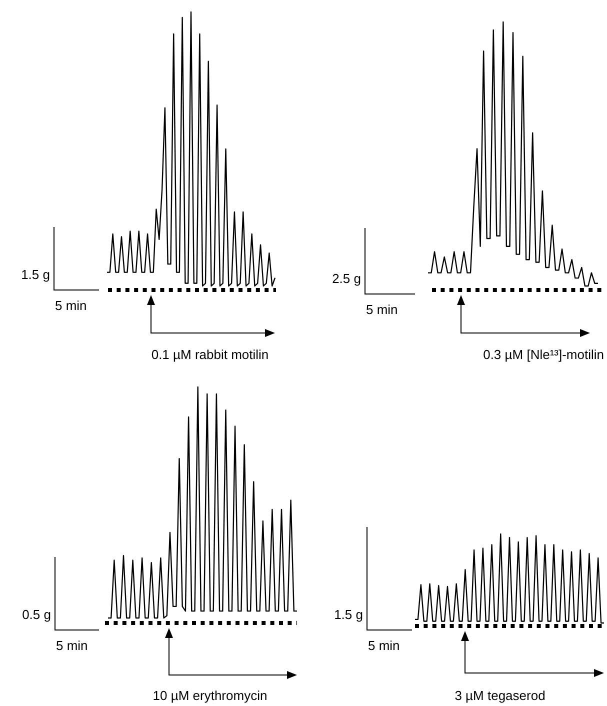 The height and width of the screenshot is (706, 607). Describe the element at coordinates (543, 354) in the screenshot. I see `text: 0.3 µM [Nle¹³]-motilin` at that location.